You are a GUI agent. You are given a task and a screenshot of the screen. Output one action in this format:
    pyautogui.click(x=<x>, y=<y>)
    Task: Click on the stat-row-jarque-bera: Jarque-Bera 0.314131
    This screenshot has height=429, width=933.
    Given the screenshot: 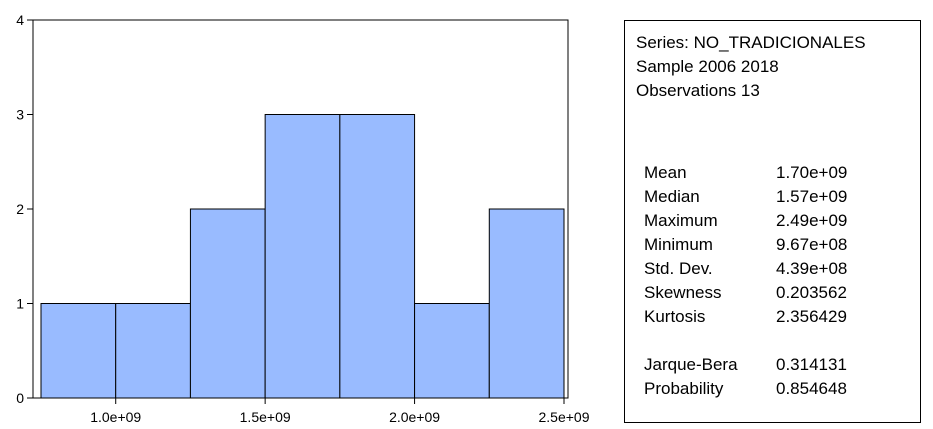 What is the action you would take?
    pyautogui.click(x=745, y=365)
    